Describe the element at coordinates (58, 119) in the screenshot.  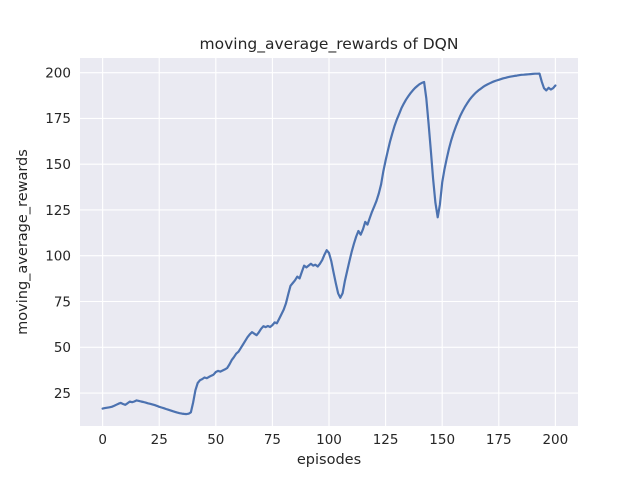
I see `y-tick-label: 175` at that location.